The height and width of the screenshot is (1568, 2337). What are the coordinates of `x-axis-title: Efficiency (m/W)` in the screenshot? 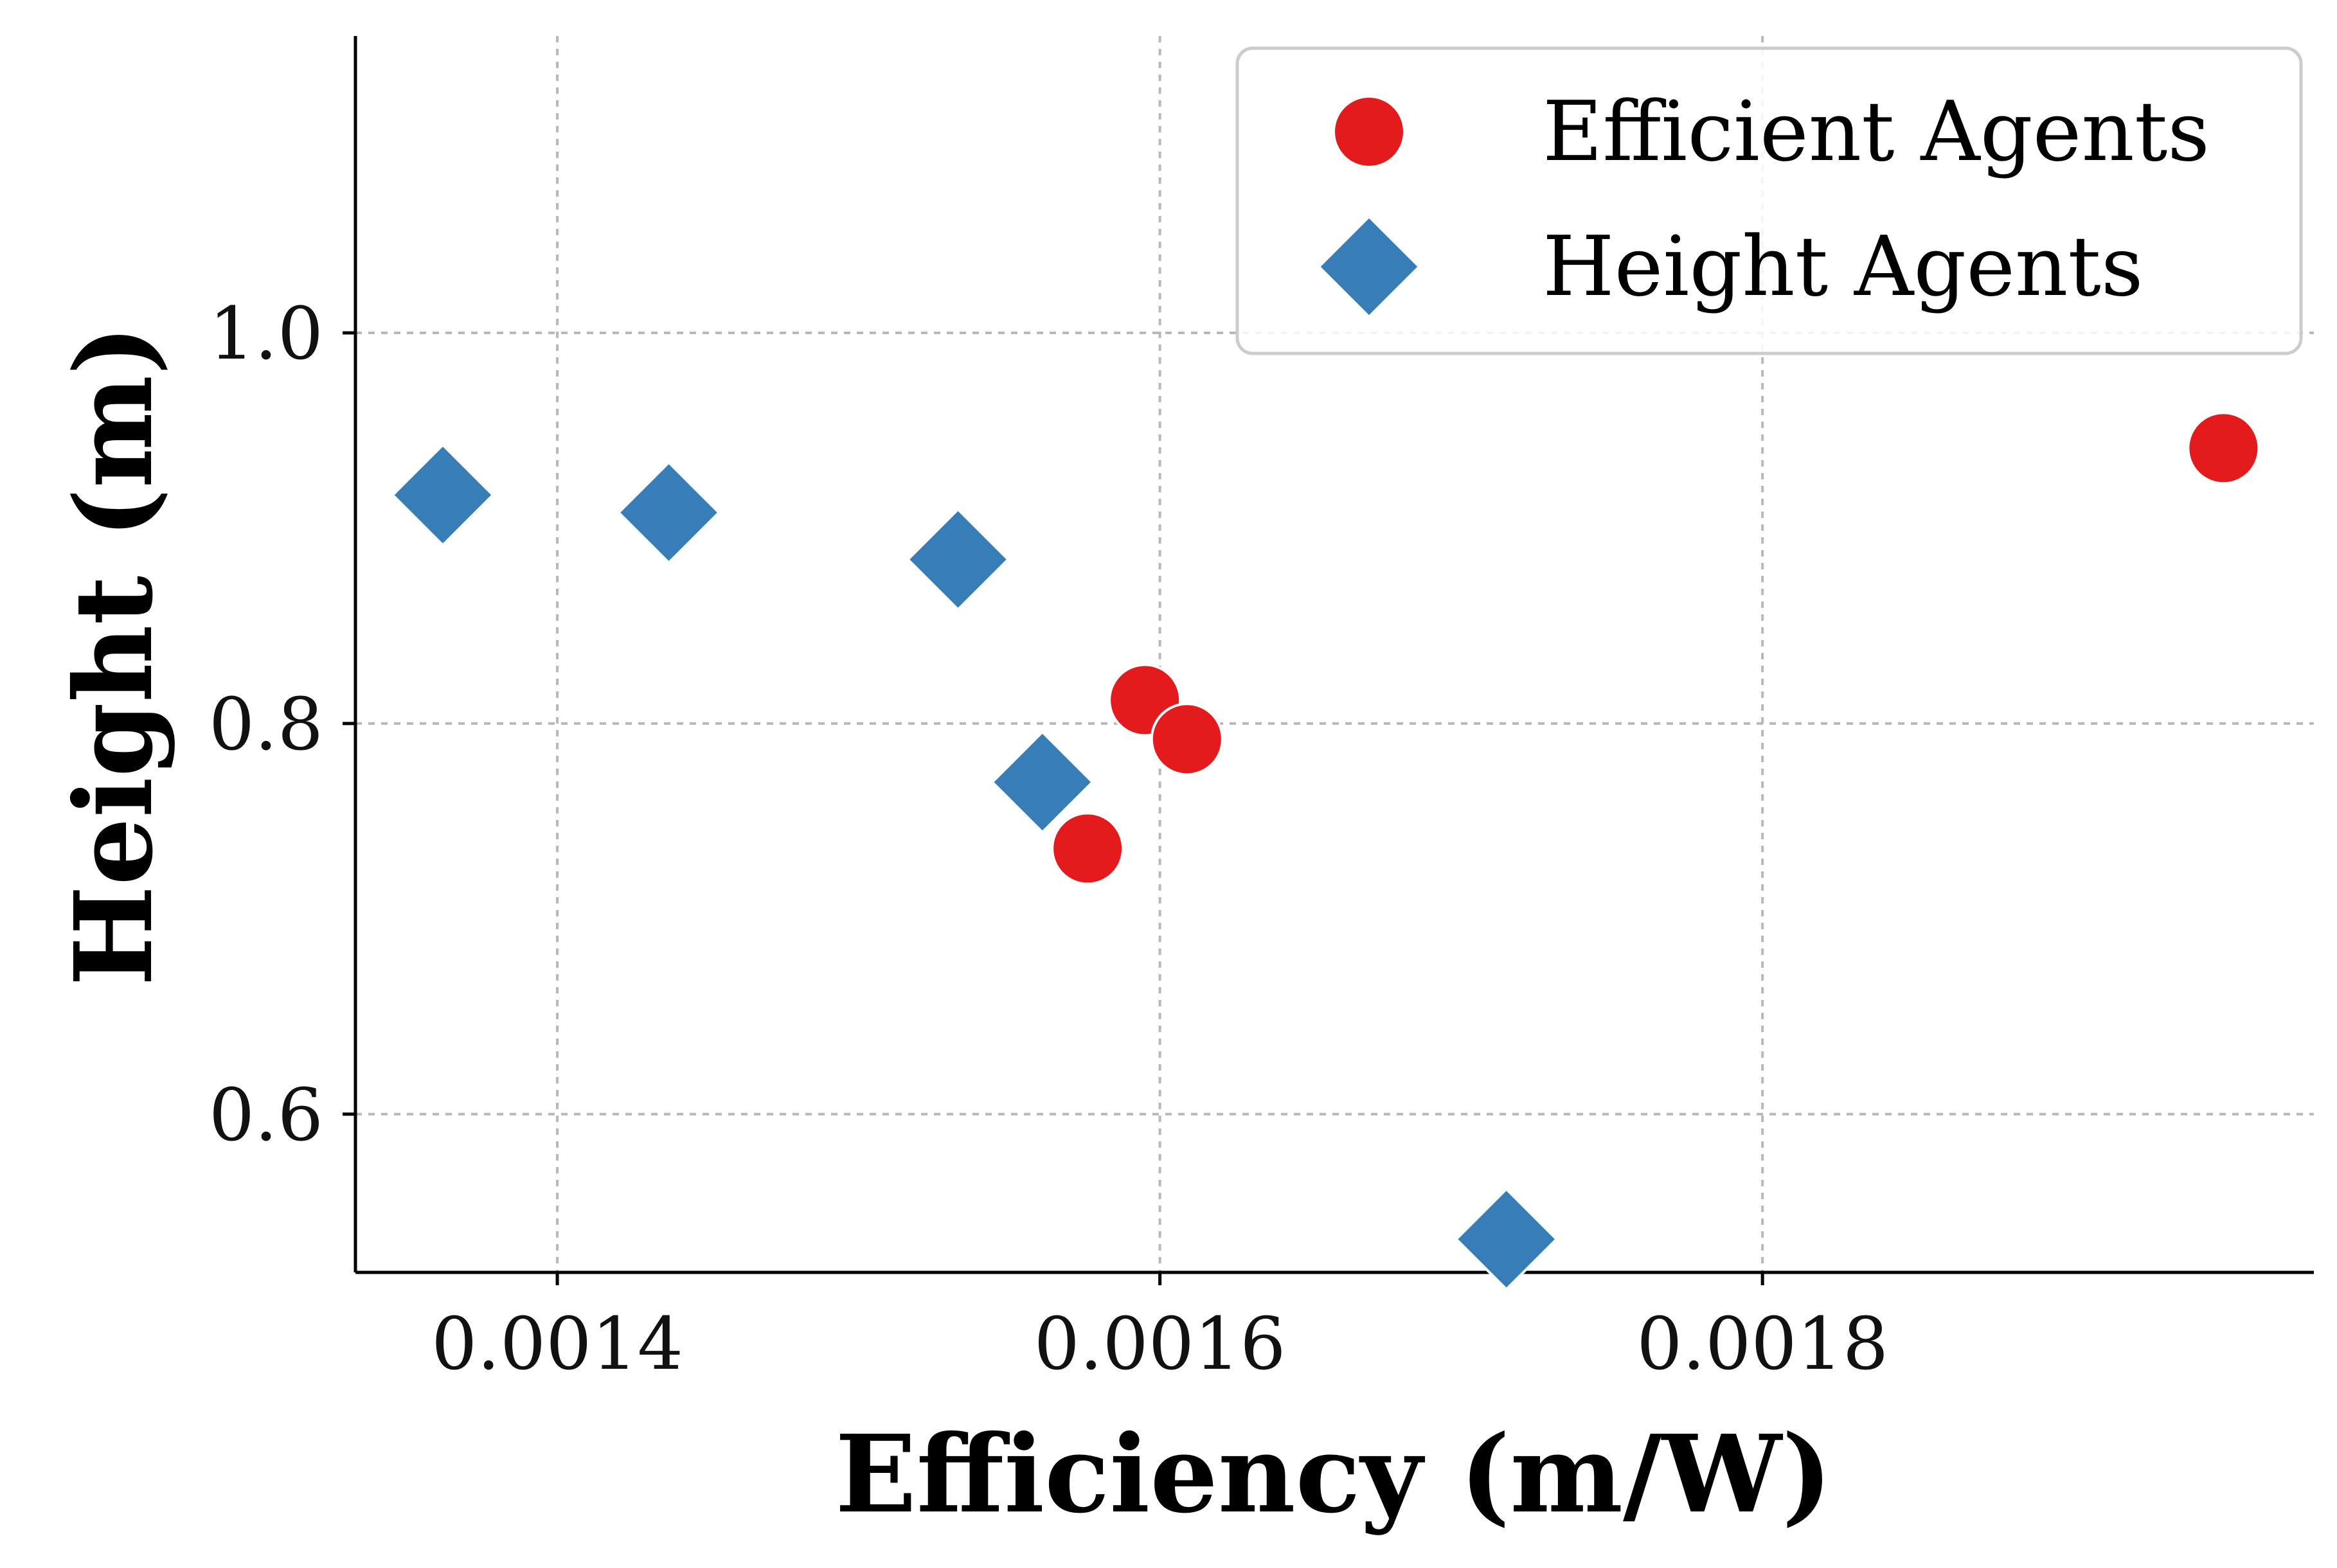 It's located at (1333, 1474).